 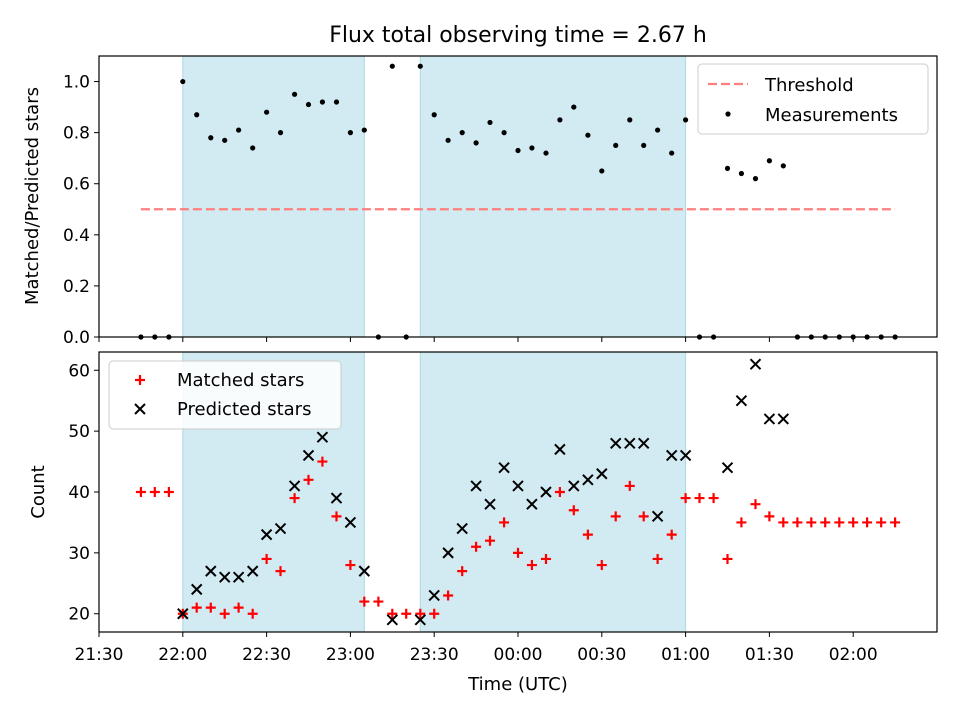 I want to click on y-axis-label-ratio: Matched/Predicted stars, so click(x=32, y=196).